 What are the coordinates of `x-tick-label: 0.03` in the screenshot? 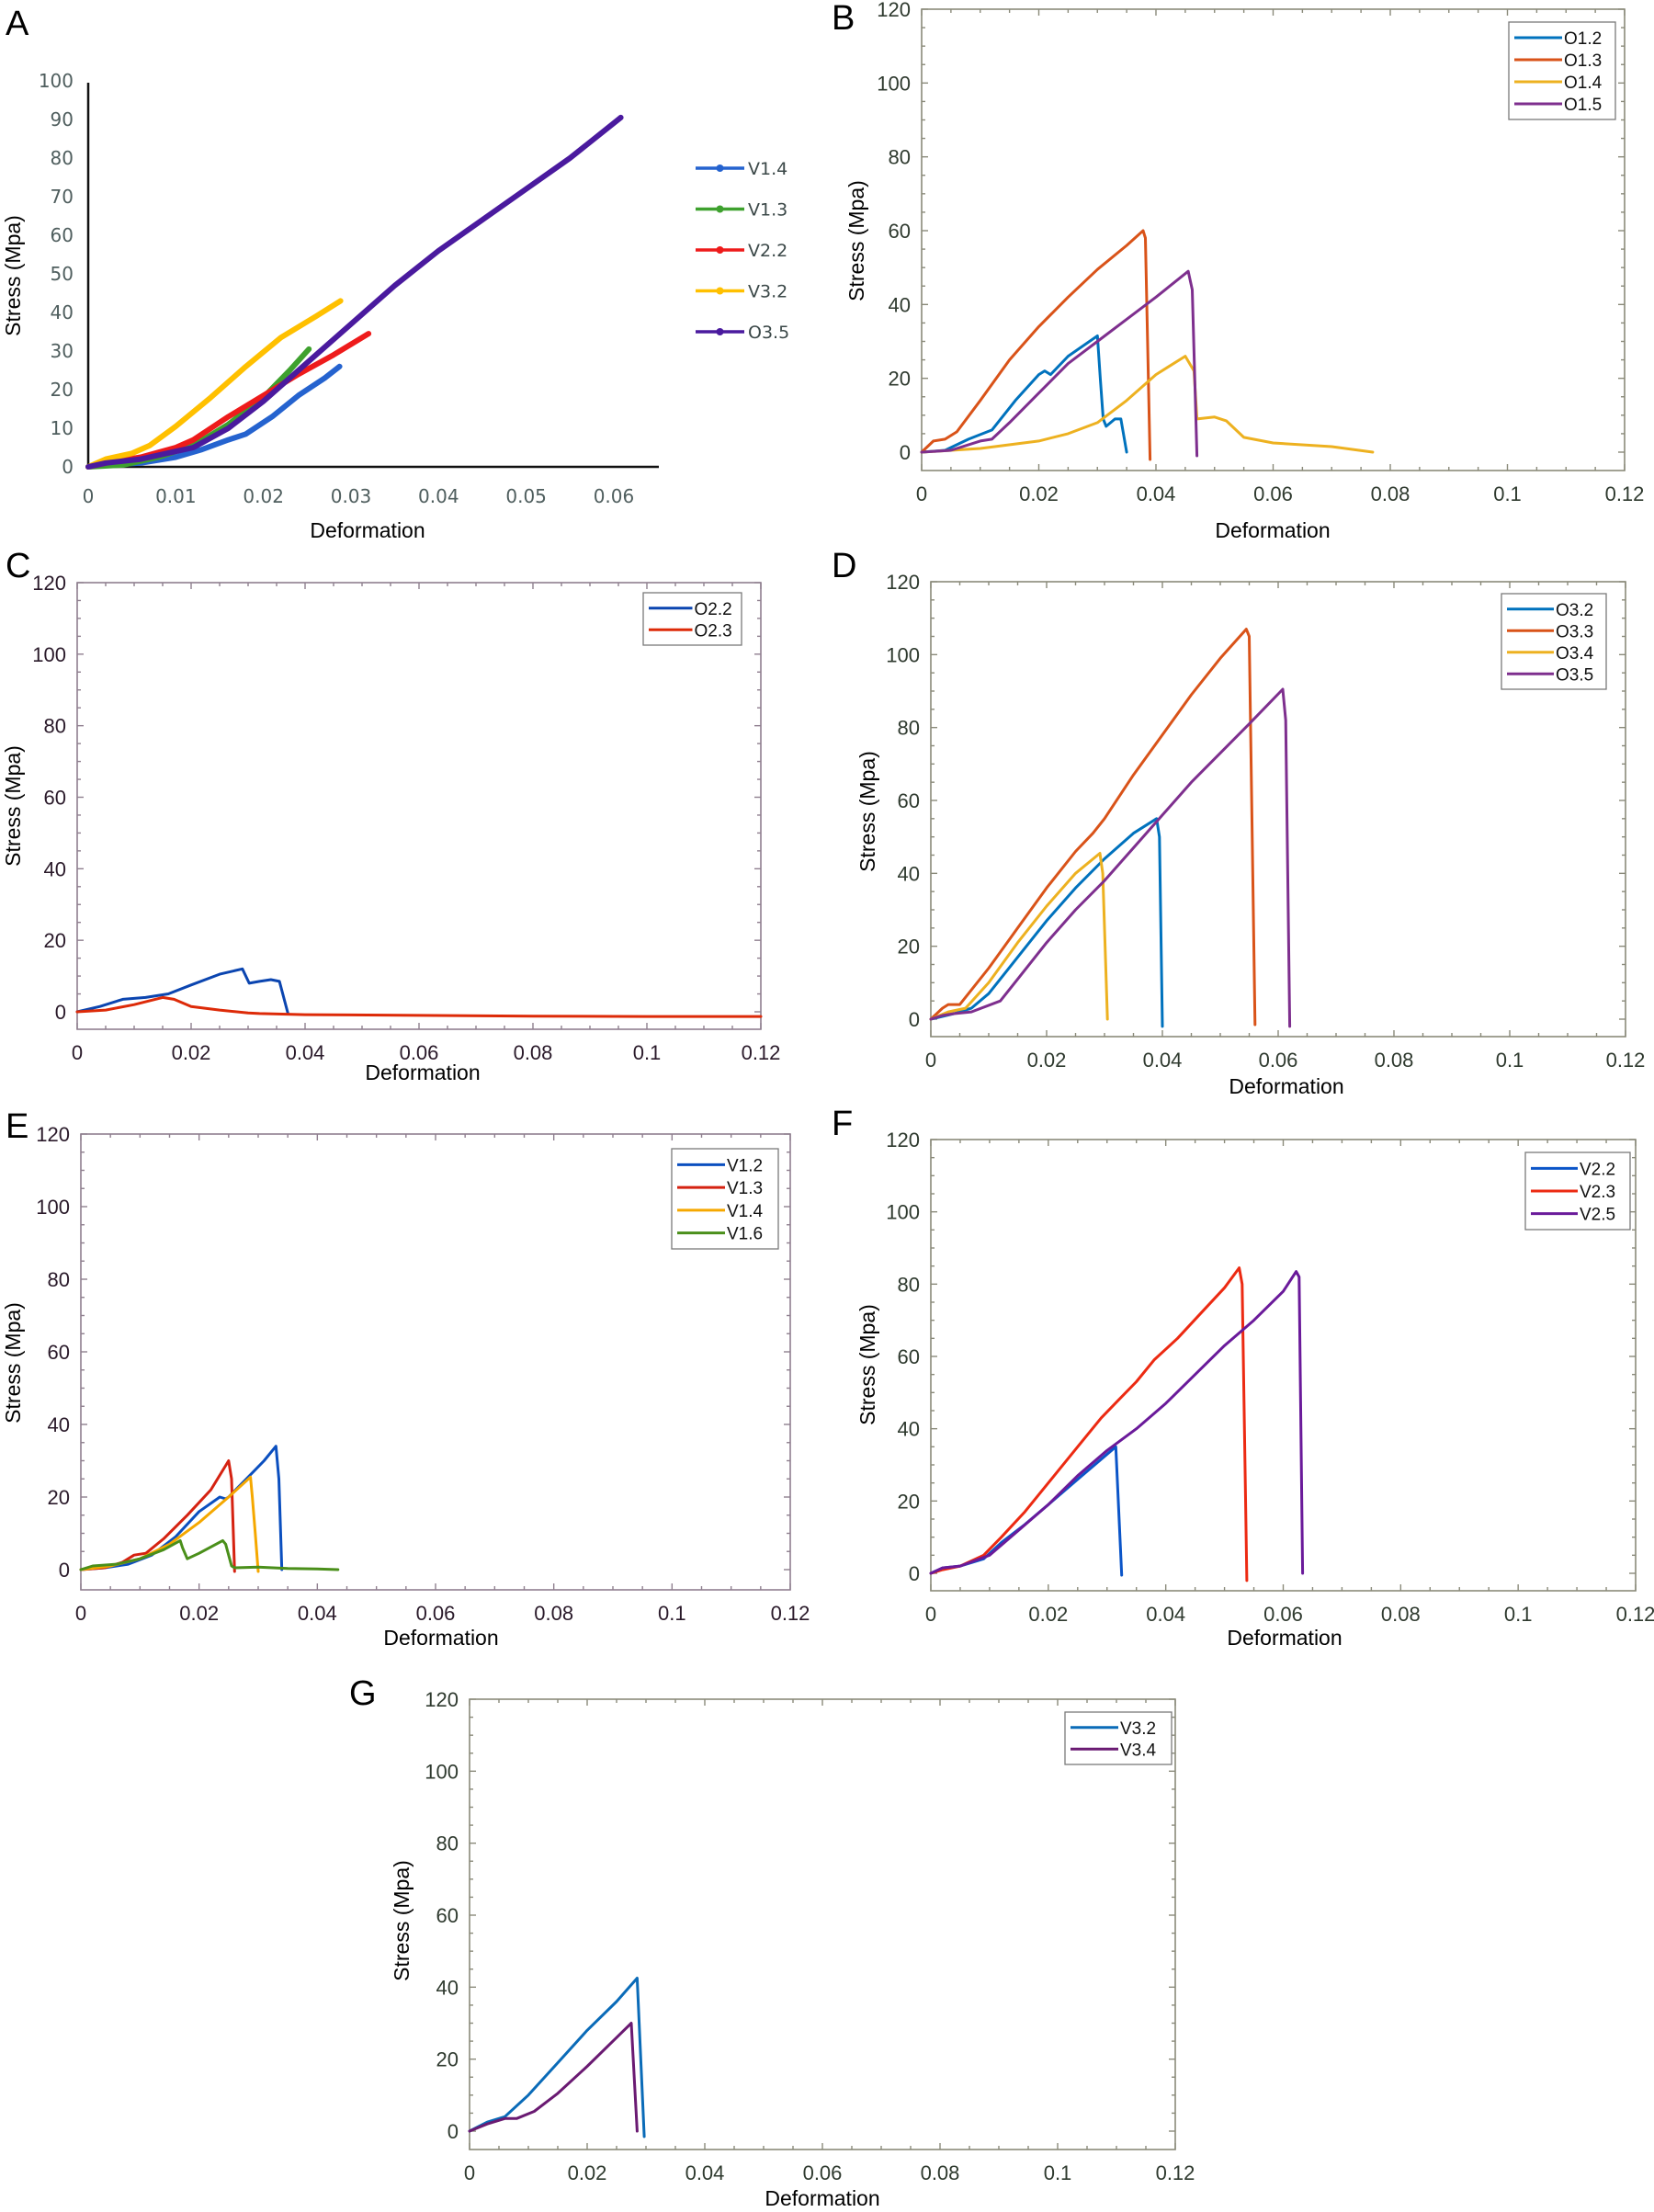 It's located at (351, 496).